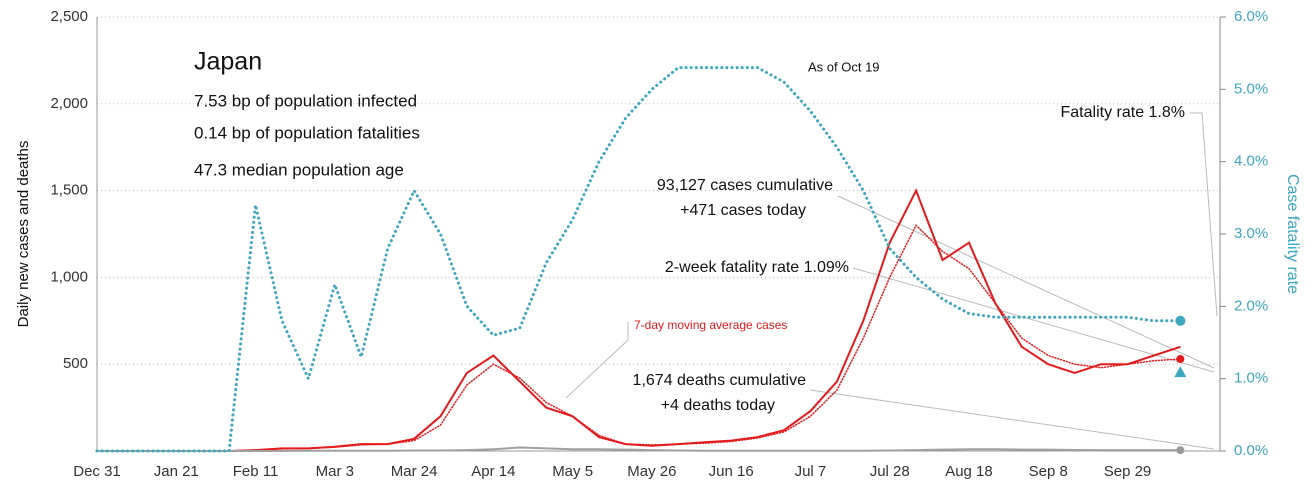 This screenshot has width=1312, height=491. I want to click on y2-tick-label: 5.0%, so click(1251, 88).